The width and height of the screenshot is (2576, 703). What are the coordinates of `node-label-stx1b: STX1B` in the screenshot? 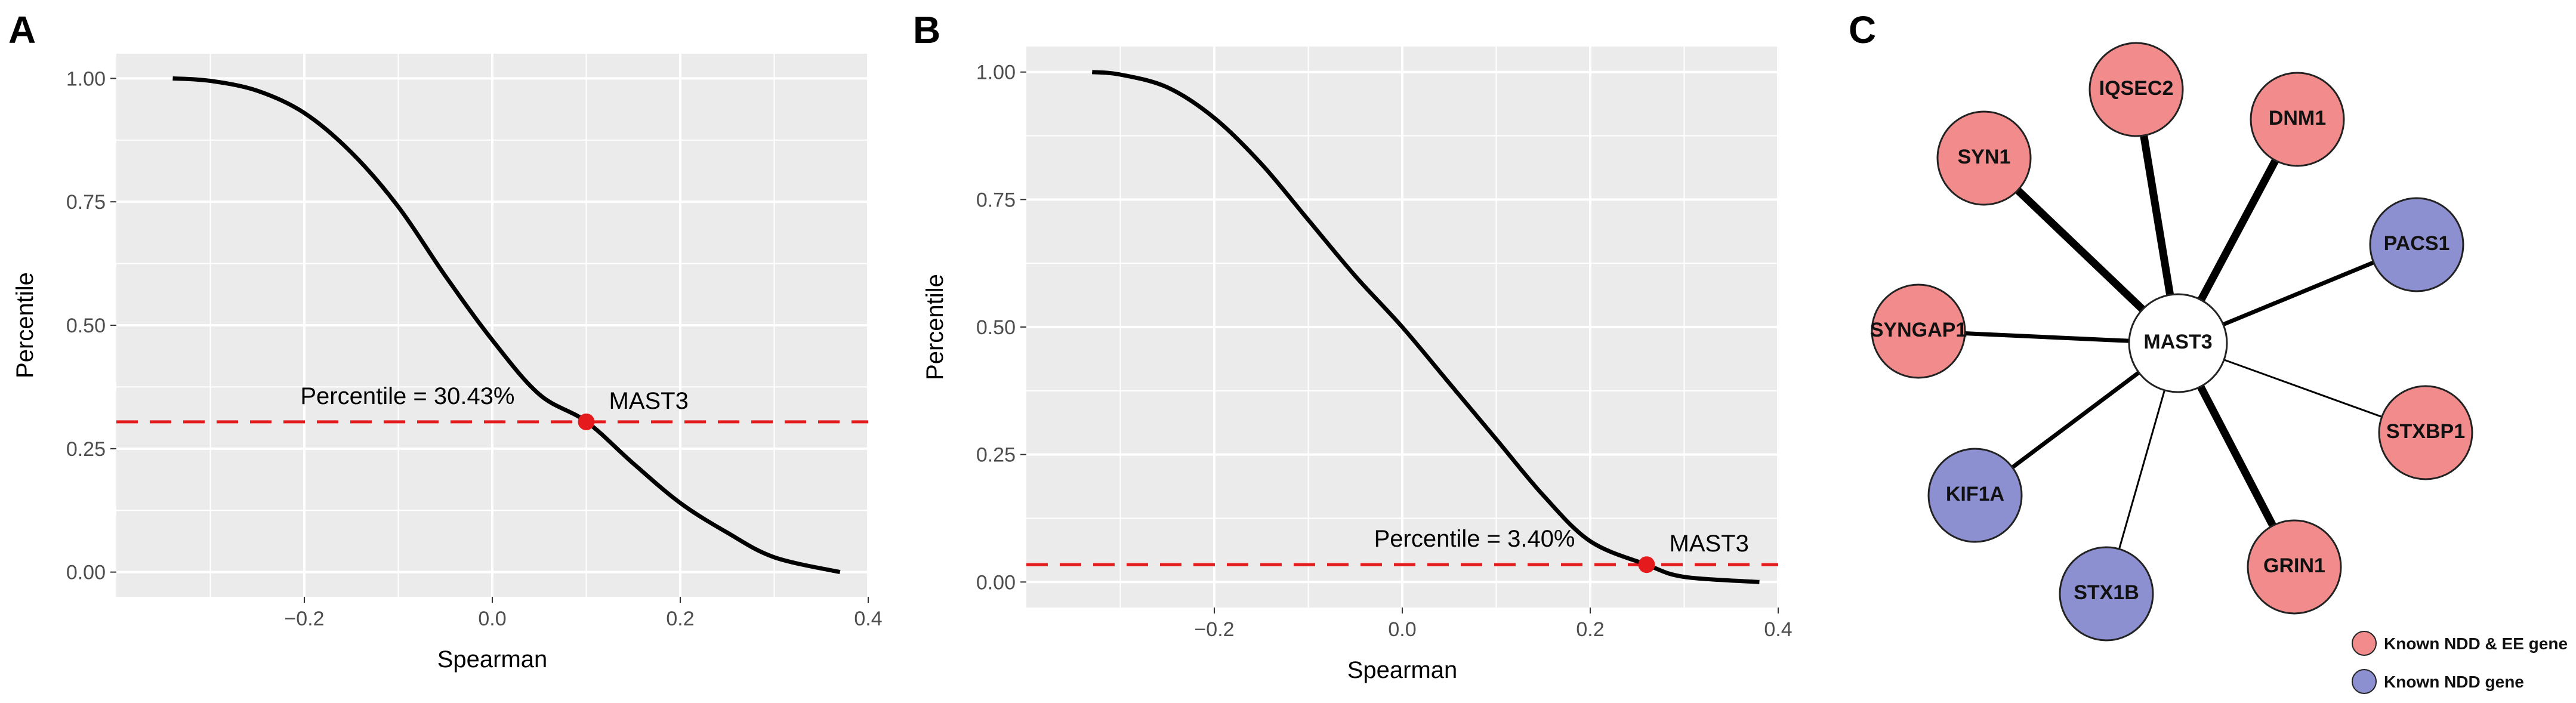 It's located at (2107, 592).